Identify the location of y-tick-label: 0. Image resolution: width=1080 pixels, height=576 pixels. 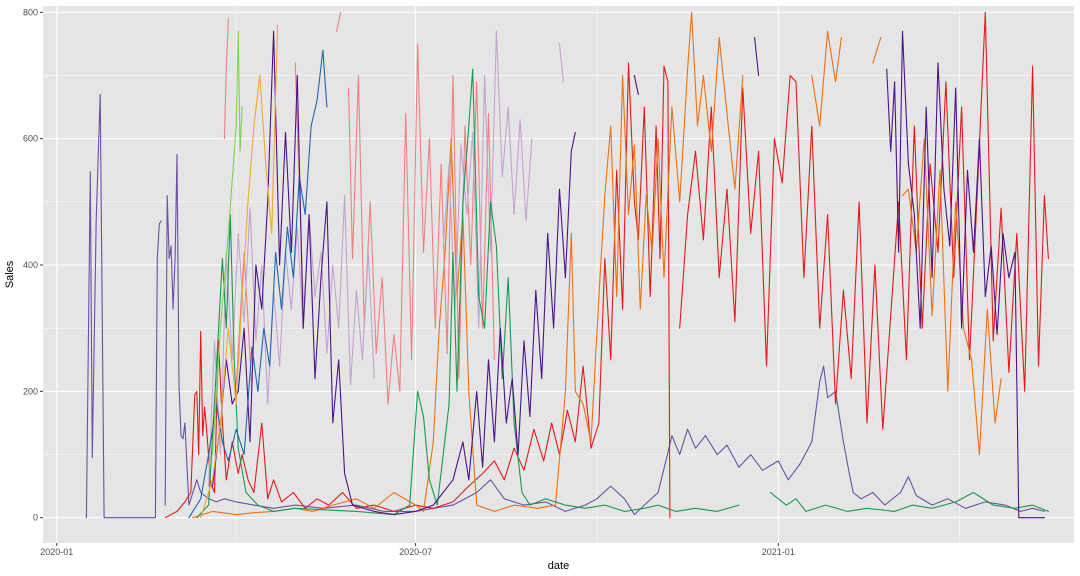
(35, 518).